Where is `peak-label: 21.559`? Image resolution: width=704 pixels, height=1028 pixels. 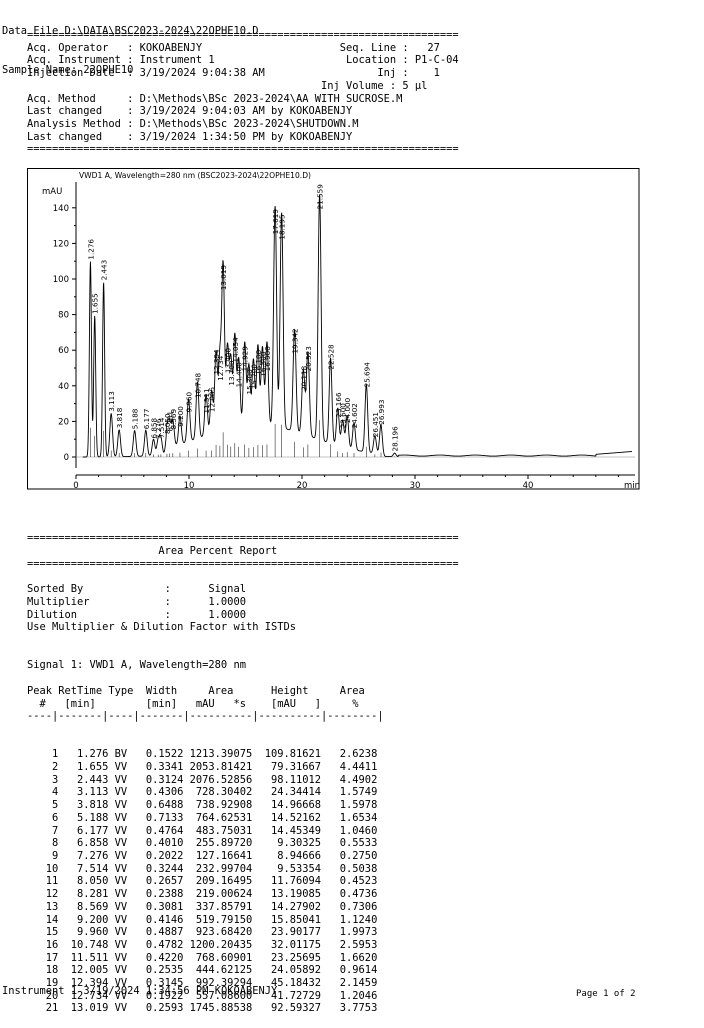
peak-label: 21.559 is located at coordinates (320, 197).